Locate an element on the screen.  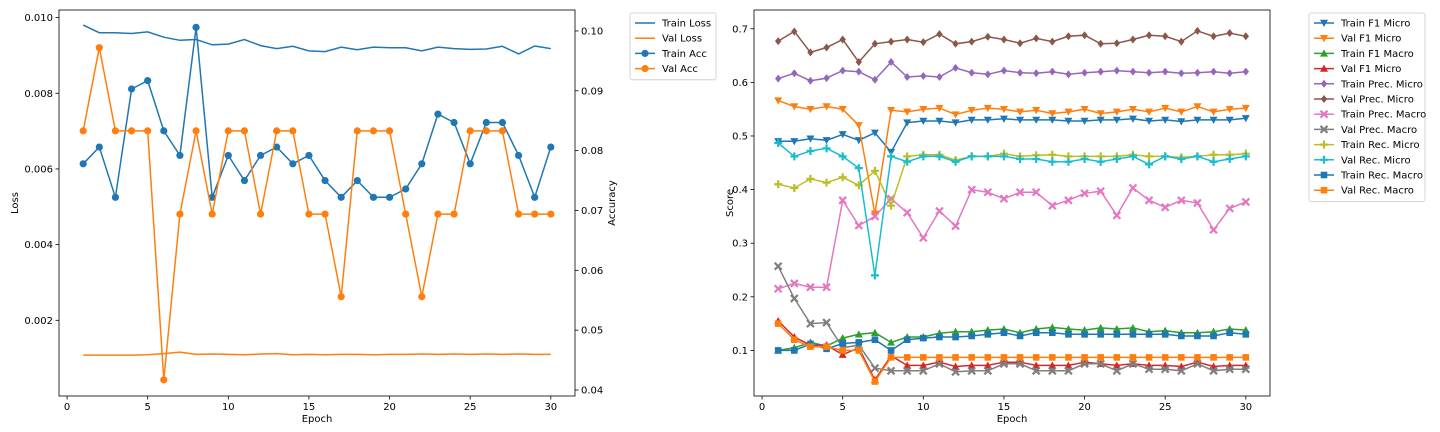
legend: Train Loss Val Loss Train Acc Val Acc is located at coordinates (673, 46).